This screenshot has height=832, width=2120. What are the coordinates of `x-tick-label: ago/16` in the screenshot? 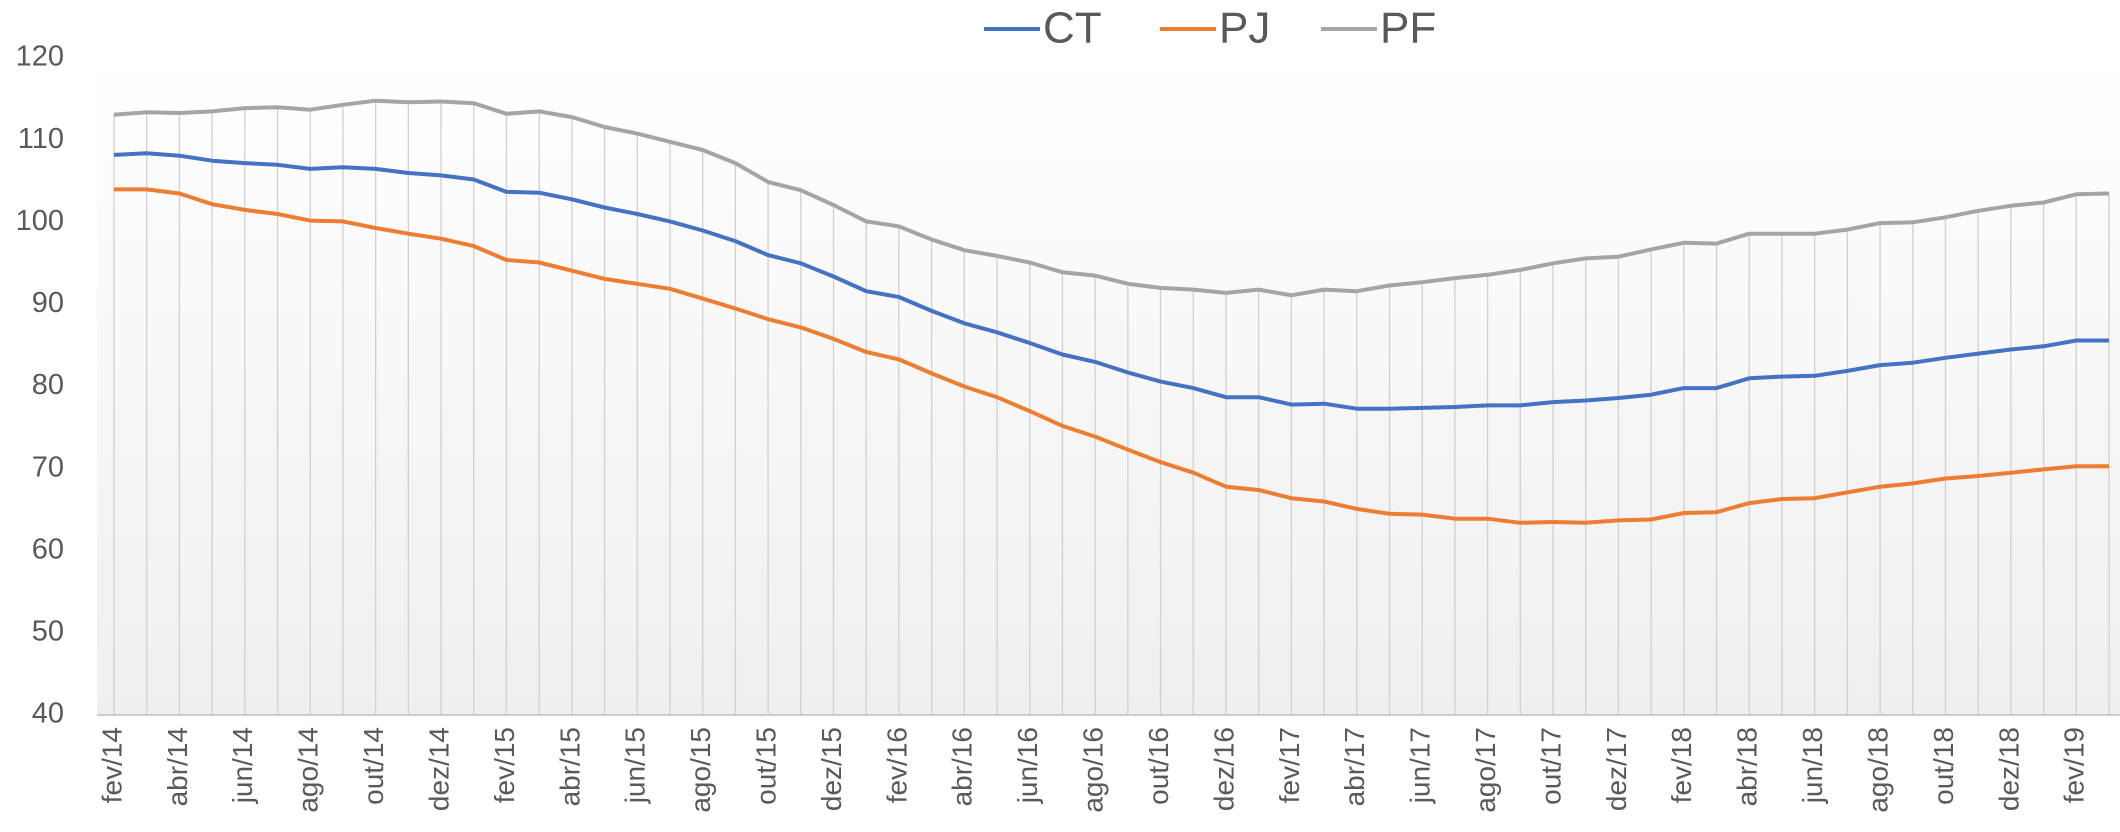 It's located at (1093, 770).